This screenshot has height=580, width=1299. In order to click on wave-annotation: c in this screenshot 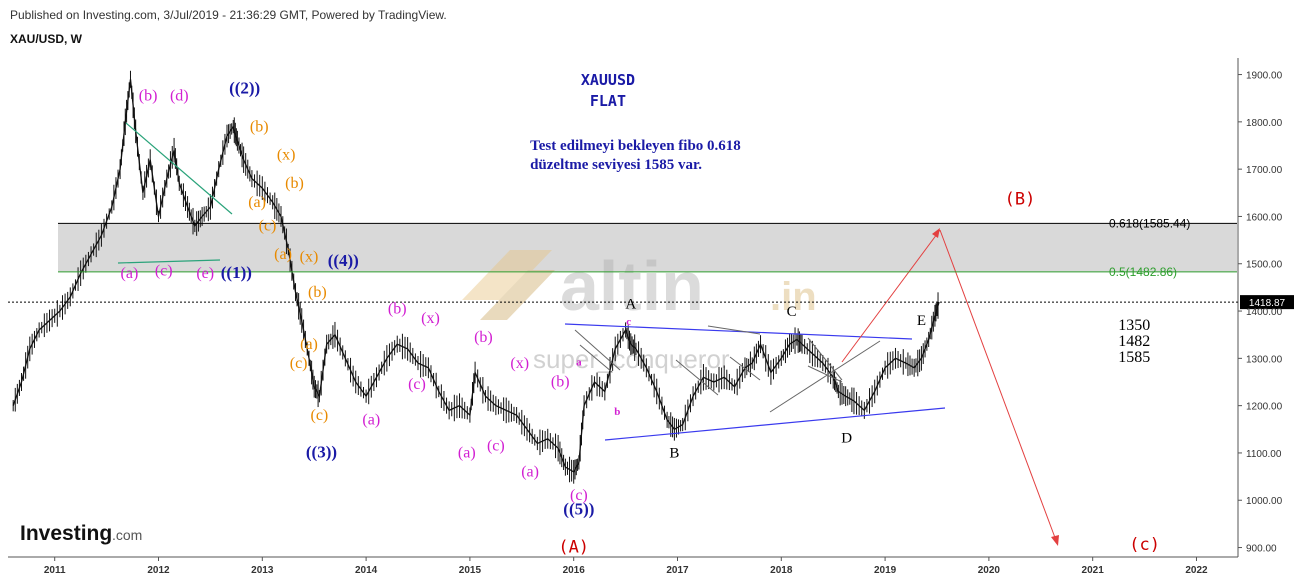, I will do `click(628, 322)`.